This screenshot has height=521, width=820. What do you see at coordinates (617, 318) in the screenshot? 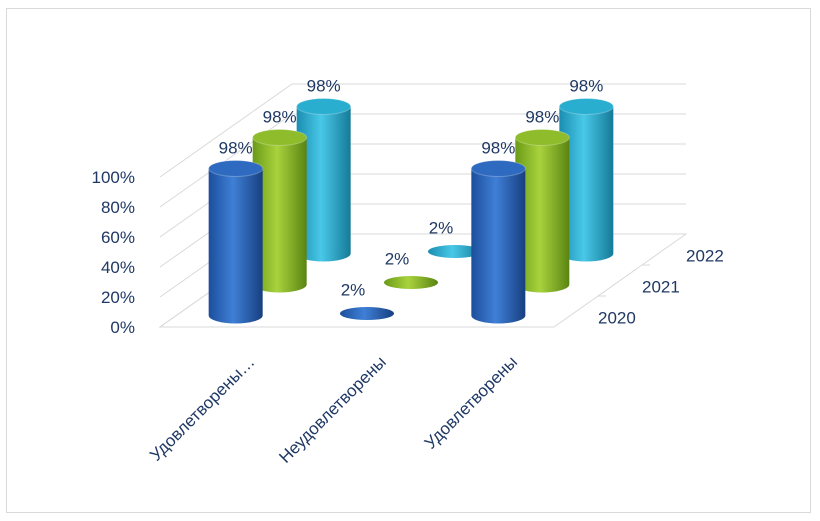
I see `series-label: 2020` at bounding box center [617, 318].